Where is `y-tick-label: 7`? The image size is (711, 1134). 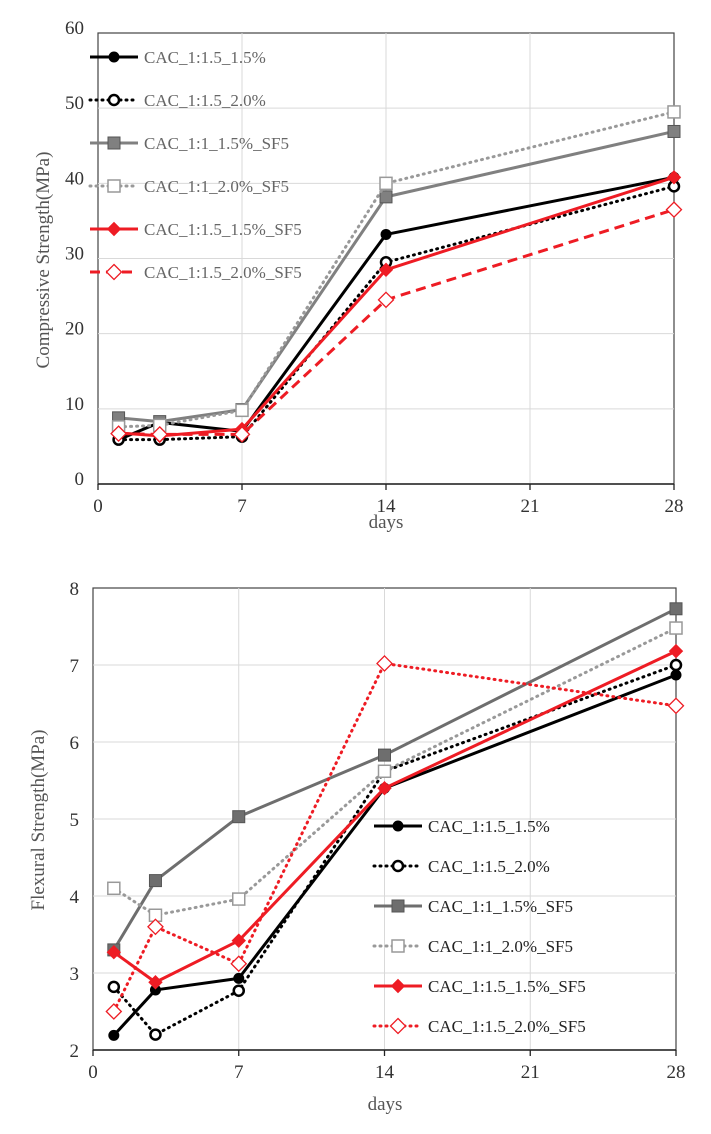 y-tick-label: 7 is located at coordinates (75, 666).